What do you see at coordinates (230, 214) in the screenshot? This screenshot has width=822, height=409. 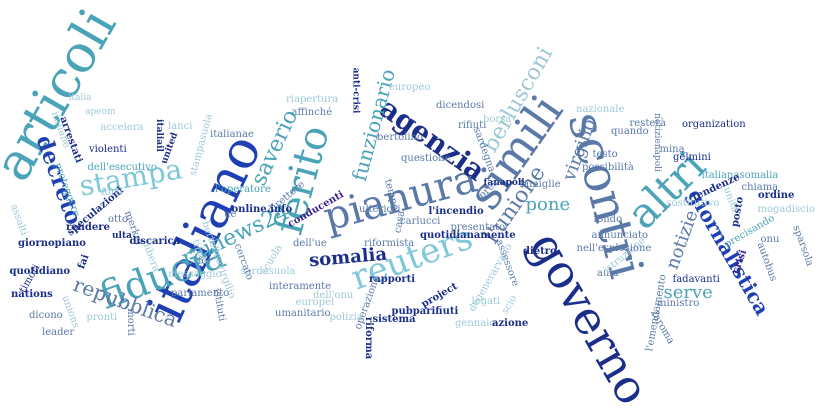 I see `word-ue: ue` at bounding box center [230, 214].